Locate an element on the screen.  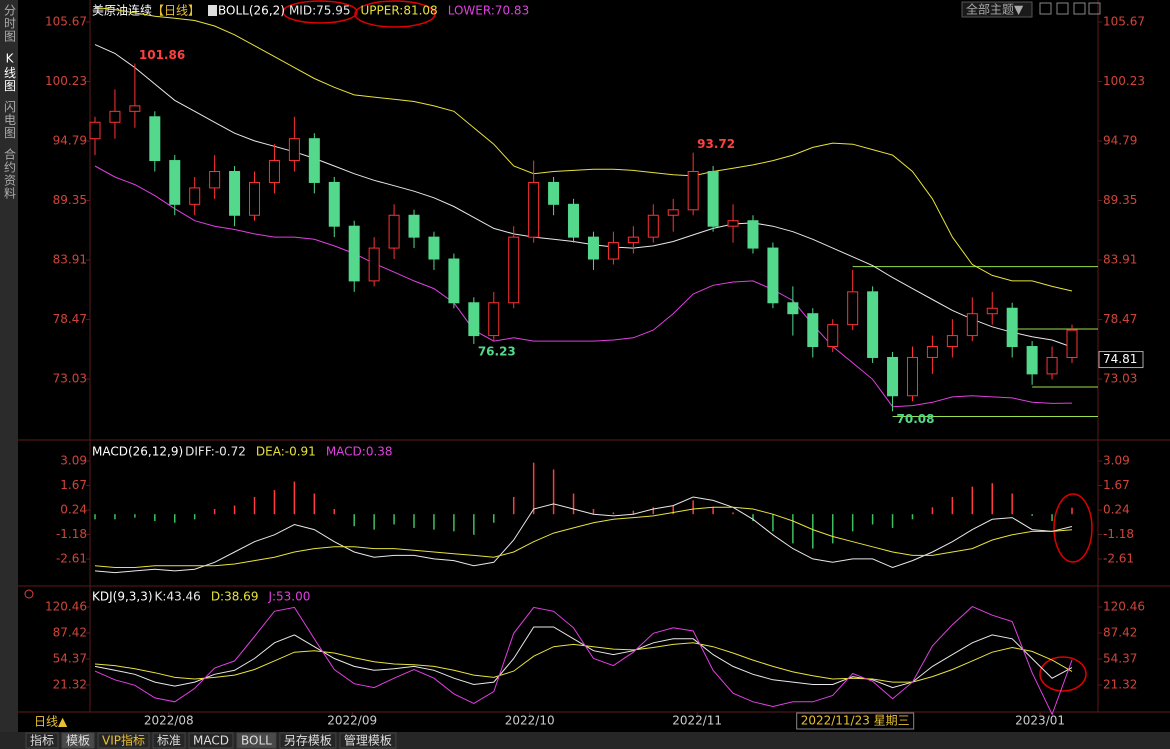
x-tick-label: 2022/10 is located at coordinates (530, 721).